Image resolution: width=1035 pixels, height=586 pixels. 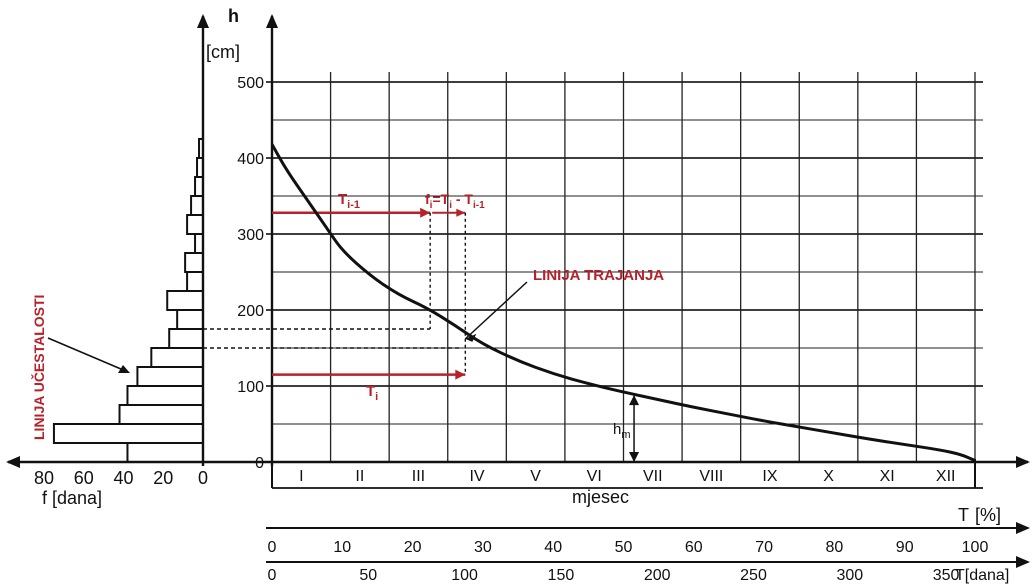 I want to click on hm-arrow-bottom, so click(x=634, y=457).